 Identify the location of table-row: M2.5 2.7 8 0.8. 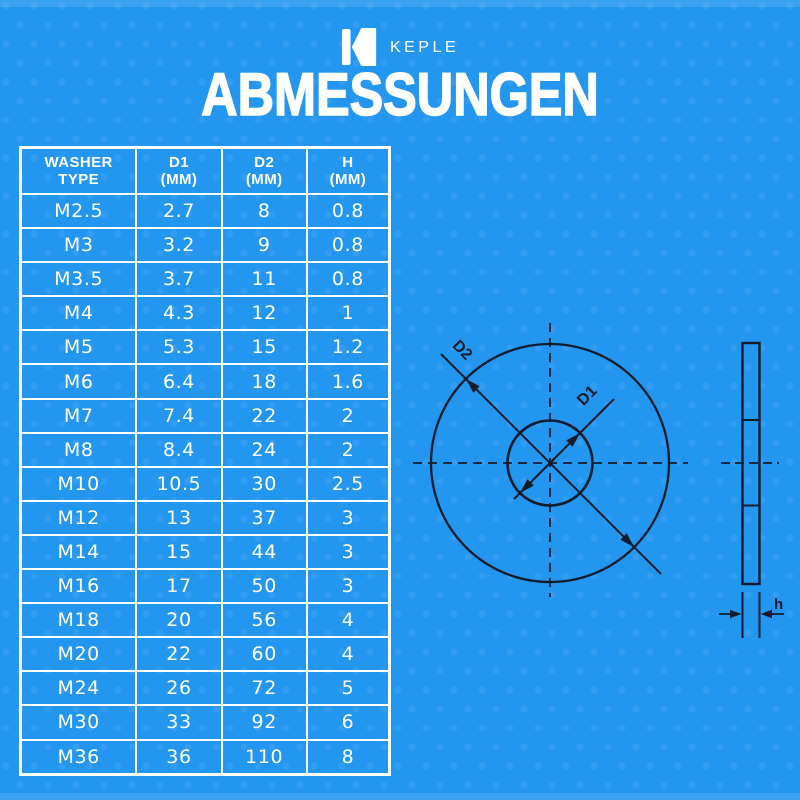
(205, 211).